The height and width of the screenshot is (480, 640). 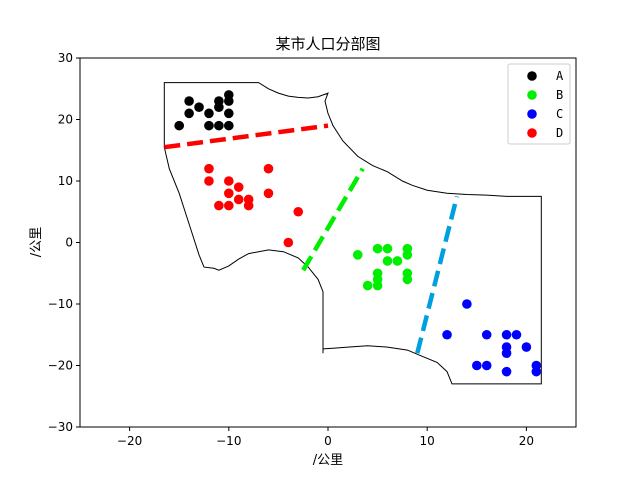 I want to click on y-tick-label: 20, so click(x=65, y=120).